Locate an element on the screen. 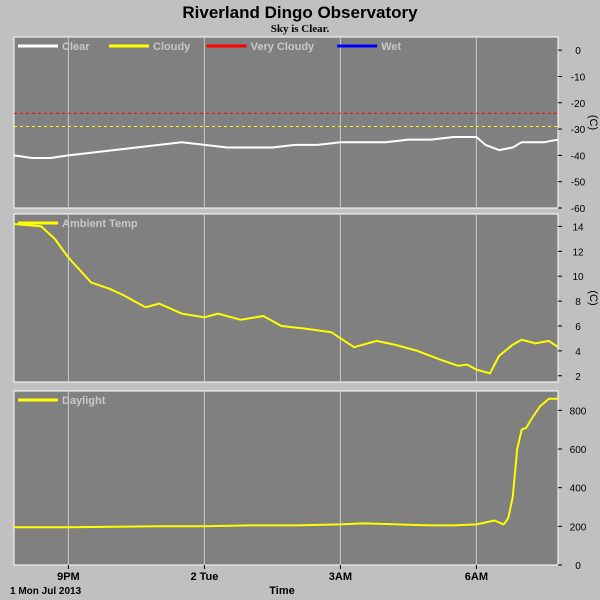  y-tick-label: 400 is located at coordinates (578, 489).